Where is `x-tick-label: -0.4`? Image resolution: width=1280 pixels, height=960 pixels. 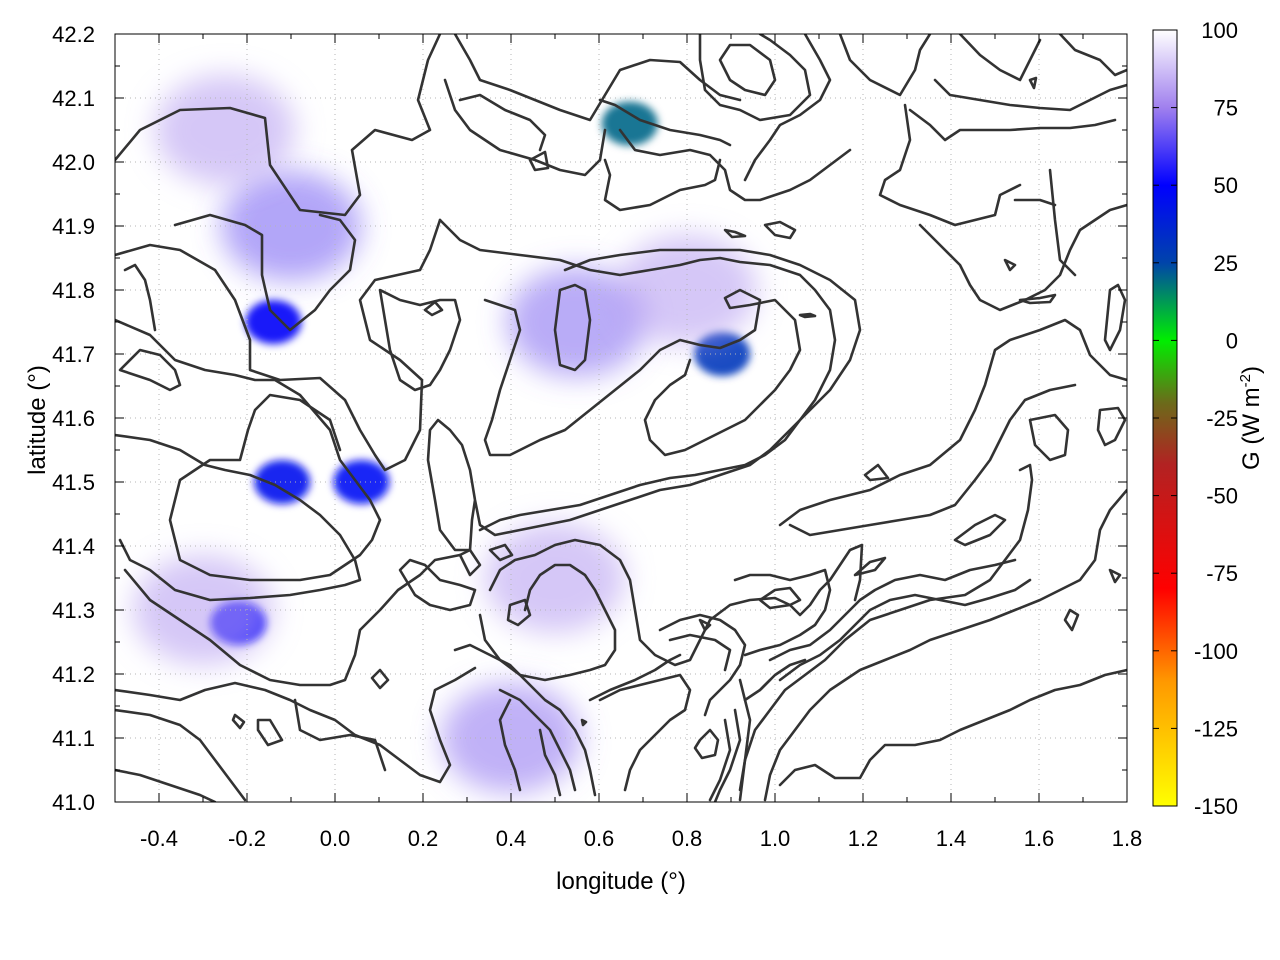
x-tick-label: -0.4 is located at coordinates (159, 838).